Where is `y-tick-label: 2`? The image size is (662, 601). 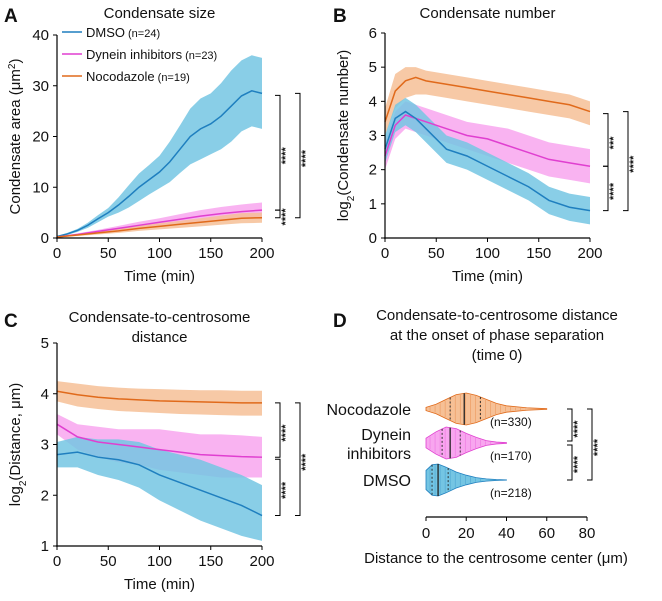 y-tick-label: 2 is located at coordinates (373, 170).